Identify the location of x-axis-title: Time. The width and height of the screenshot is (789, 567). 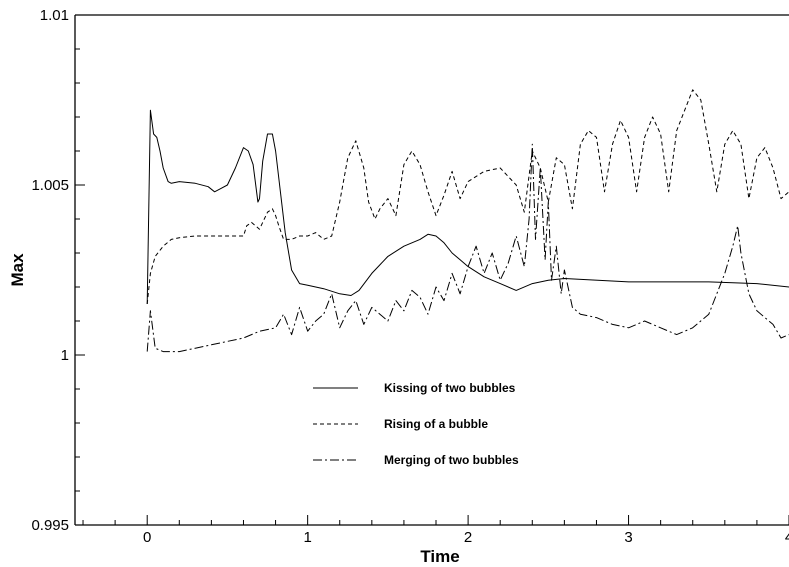
(439, 556).